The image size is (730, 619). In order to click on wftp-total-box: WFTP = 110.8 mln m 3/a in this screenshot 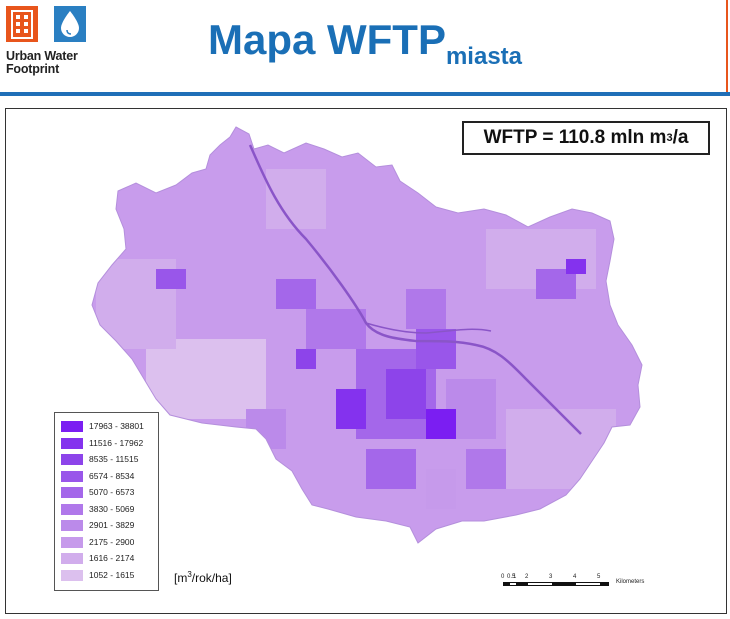, I will do `click(586, 138)`.